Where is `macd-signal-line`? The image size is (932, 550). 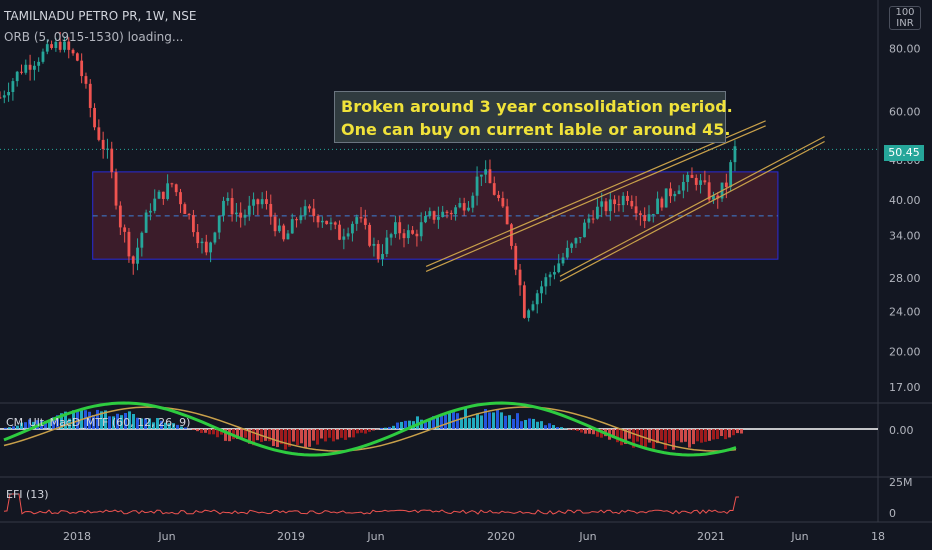
macd-signal-line is located at coordinates (370, 429).